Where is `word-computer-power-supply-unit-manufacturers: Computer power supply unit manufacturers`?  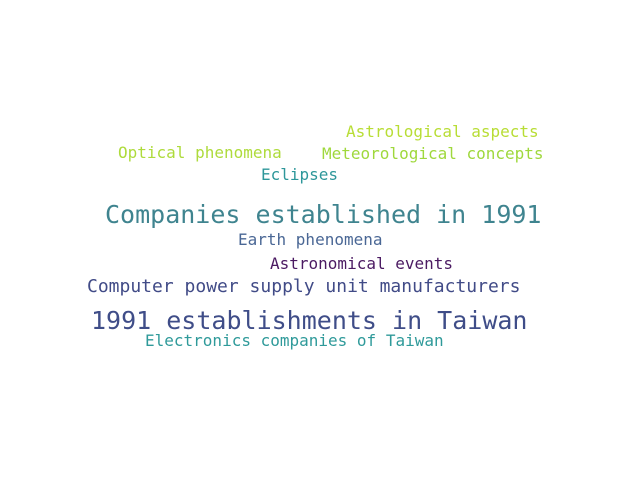
word-computer-power-supply-unit-manufacturers: Computer power supply unit manufacturers is located at coordinates (304, 286).